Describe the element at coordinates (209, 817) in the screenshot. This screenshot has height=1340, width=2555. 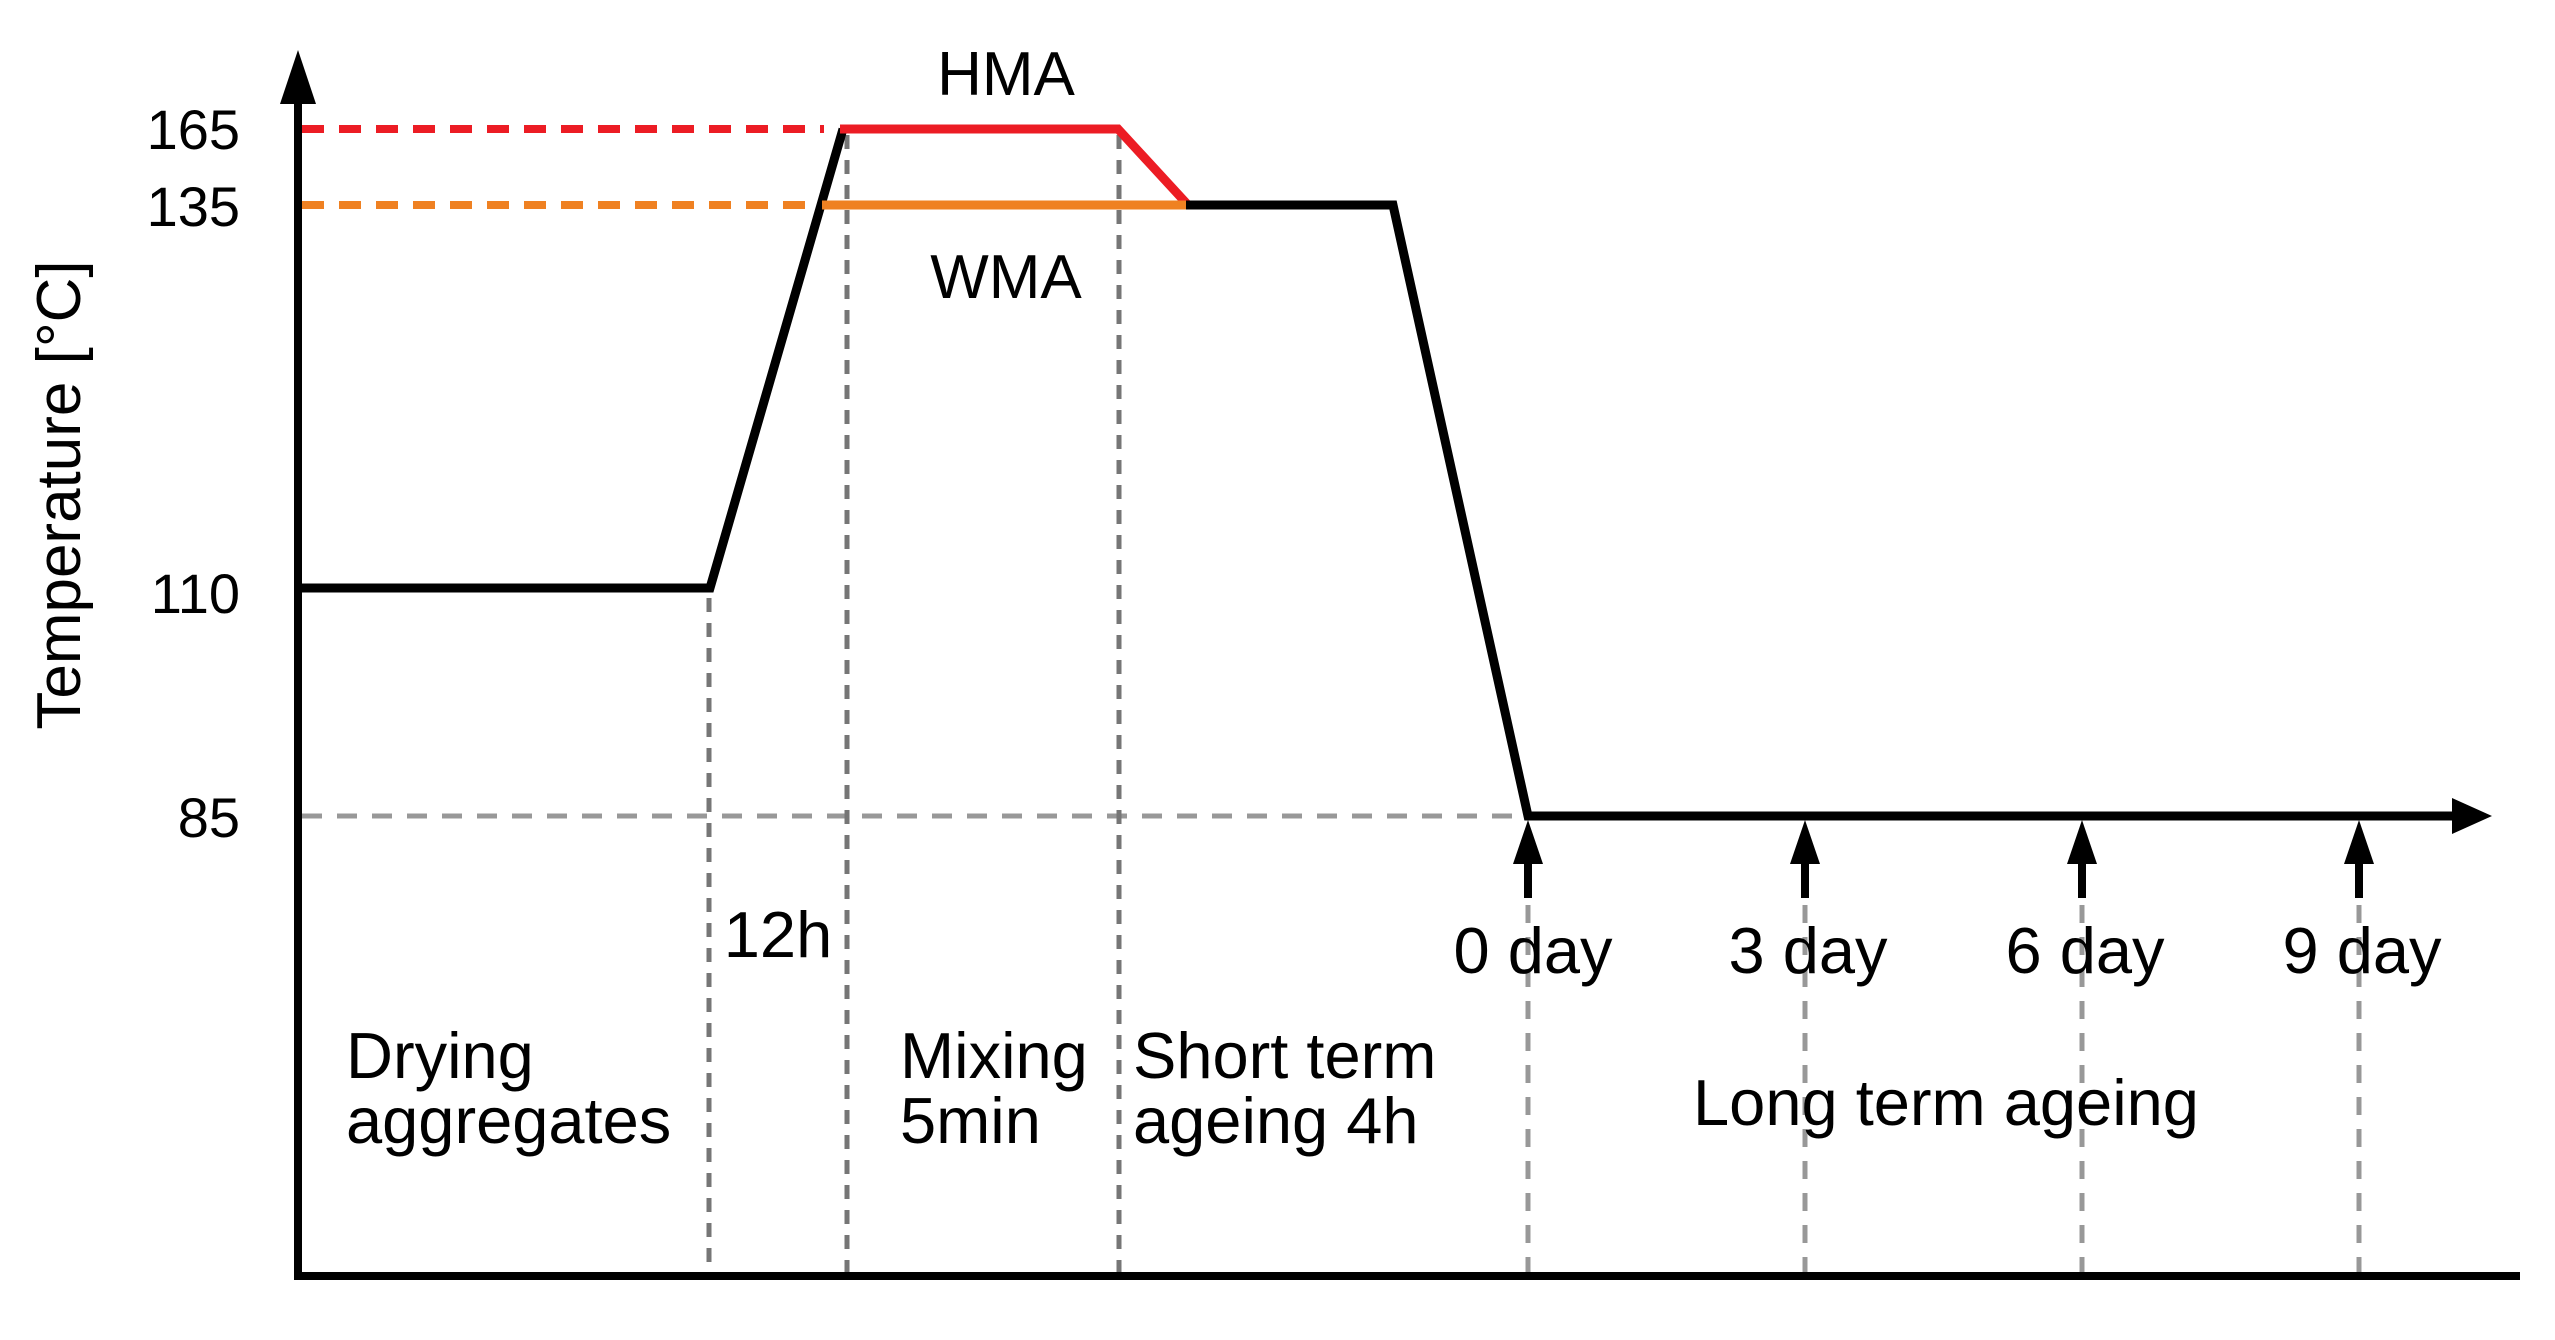
I see `y-tick-85: 85` at that location.